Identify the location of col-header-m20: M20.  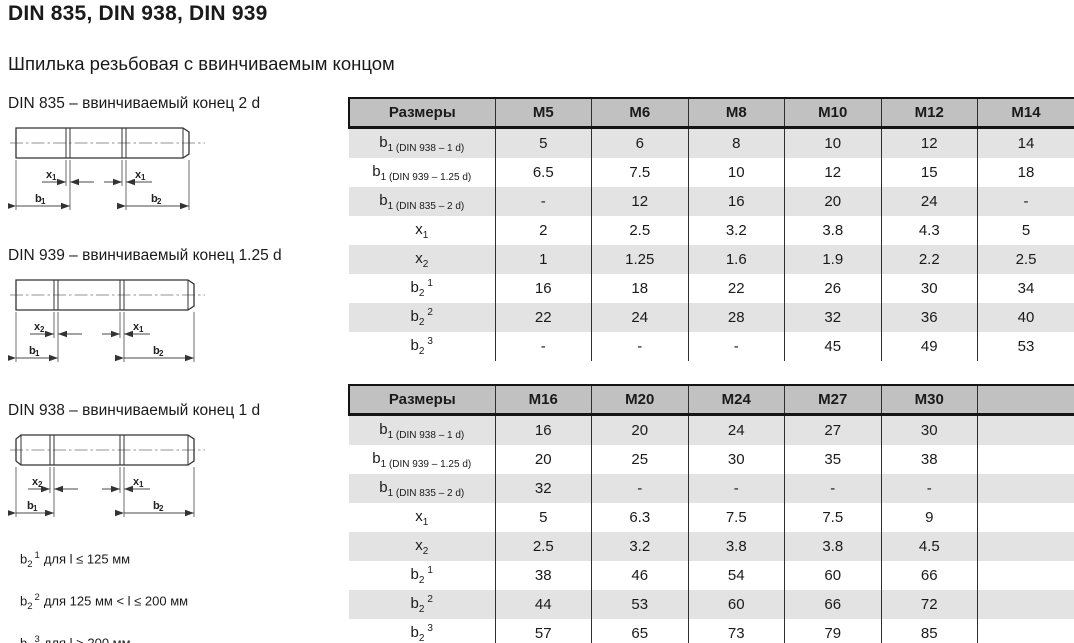
(640, 400).